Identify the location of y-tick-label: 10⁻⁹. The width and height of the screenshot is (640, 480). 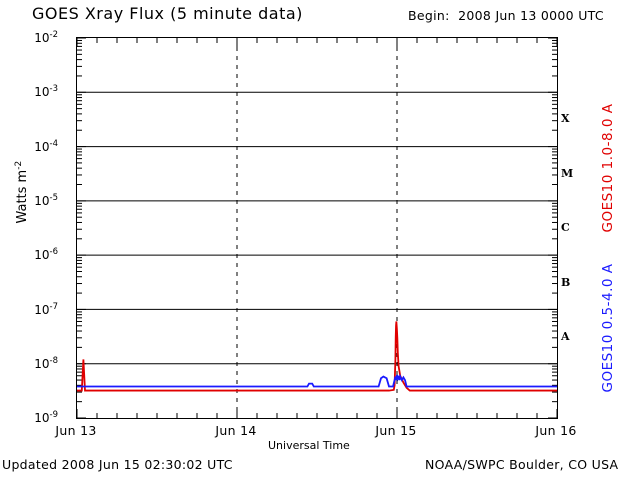
(46, 417).